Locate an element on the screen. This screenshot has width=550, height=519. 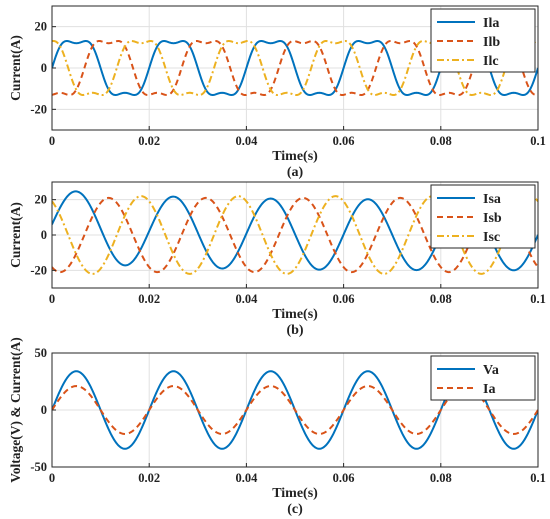
legend-label-va: Va is located at coordinates (491, 370).